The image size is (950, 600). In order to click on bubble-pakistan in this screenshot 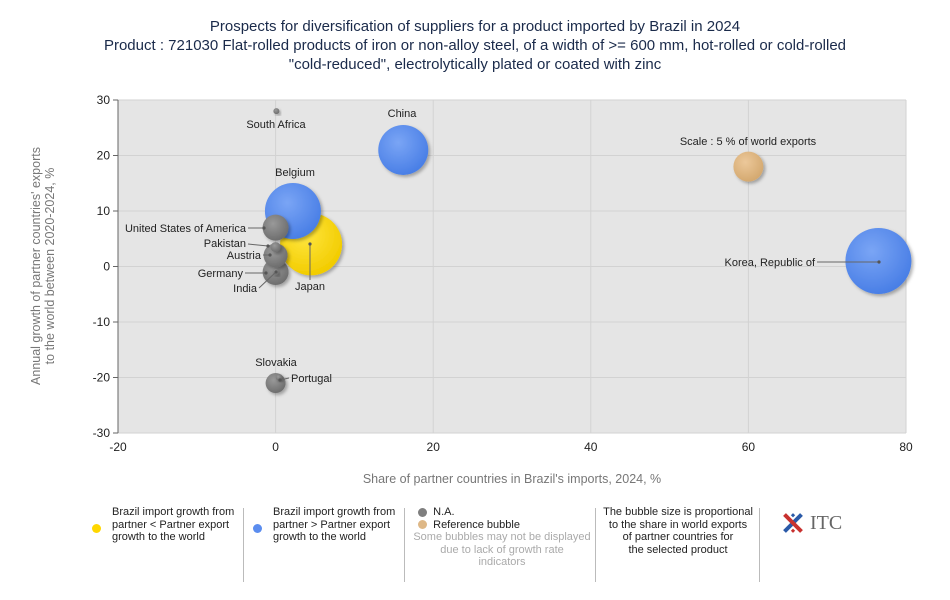, I will do `click(275, 247)`.